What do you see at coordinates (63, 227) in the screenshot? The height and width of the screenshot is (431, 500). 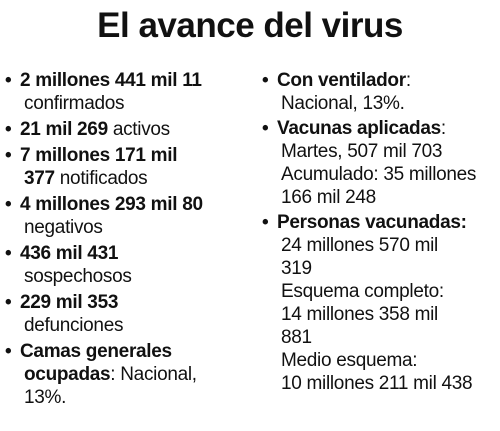 I see `negativos-label: negativos` at bounding box center [63, 227].